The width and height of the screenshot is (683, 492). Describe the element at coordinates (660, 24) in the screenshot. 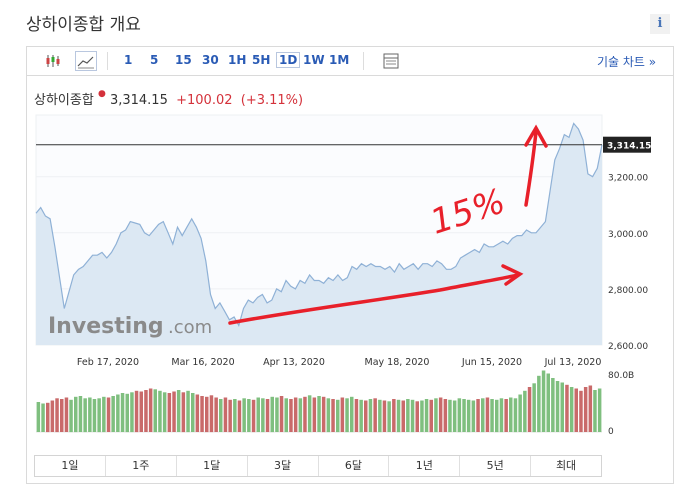

I see `info-icon: i` at that location.